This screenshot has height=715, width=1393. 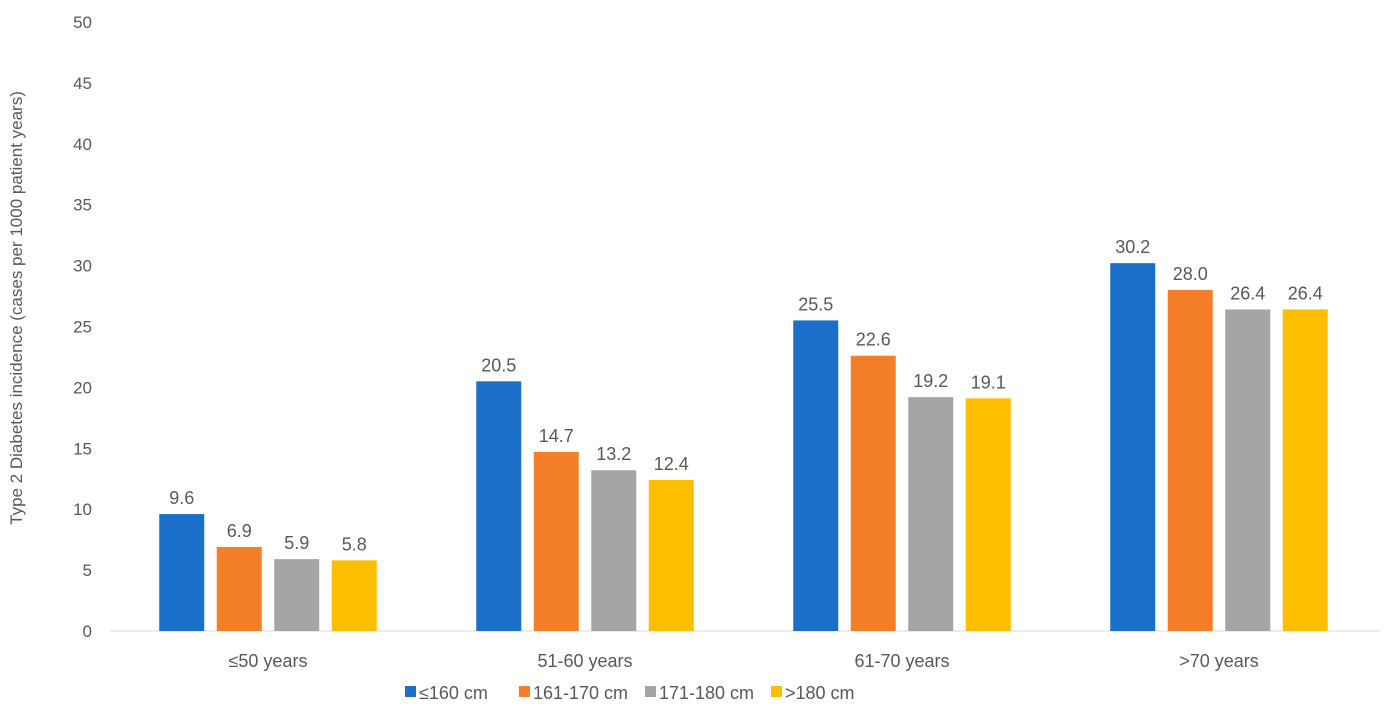 I want to click on legend-item: 161-170 cm, so click(x=573, y=693).